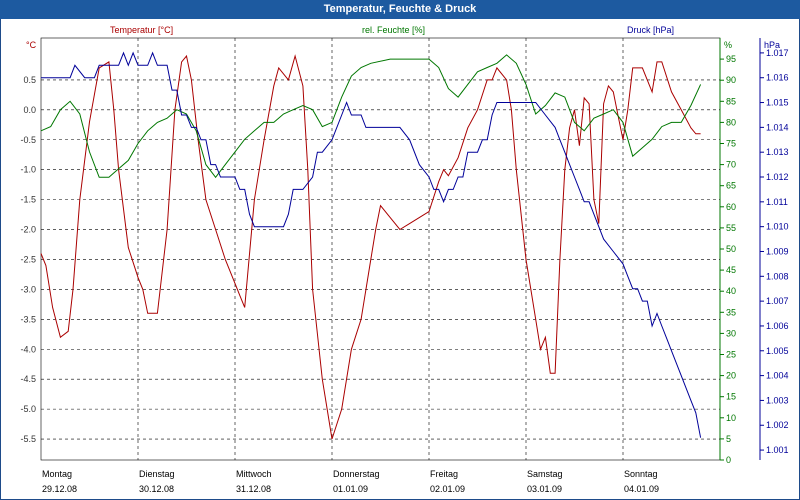  I want to click on temperature-tick-label: 0.0, so click(29, 110).